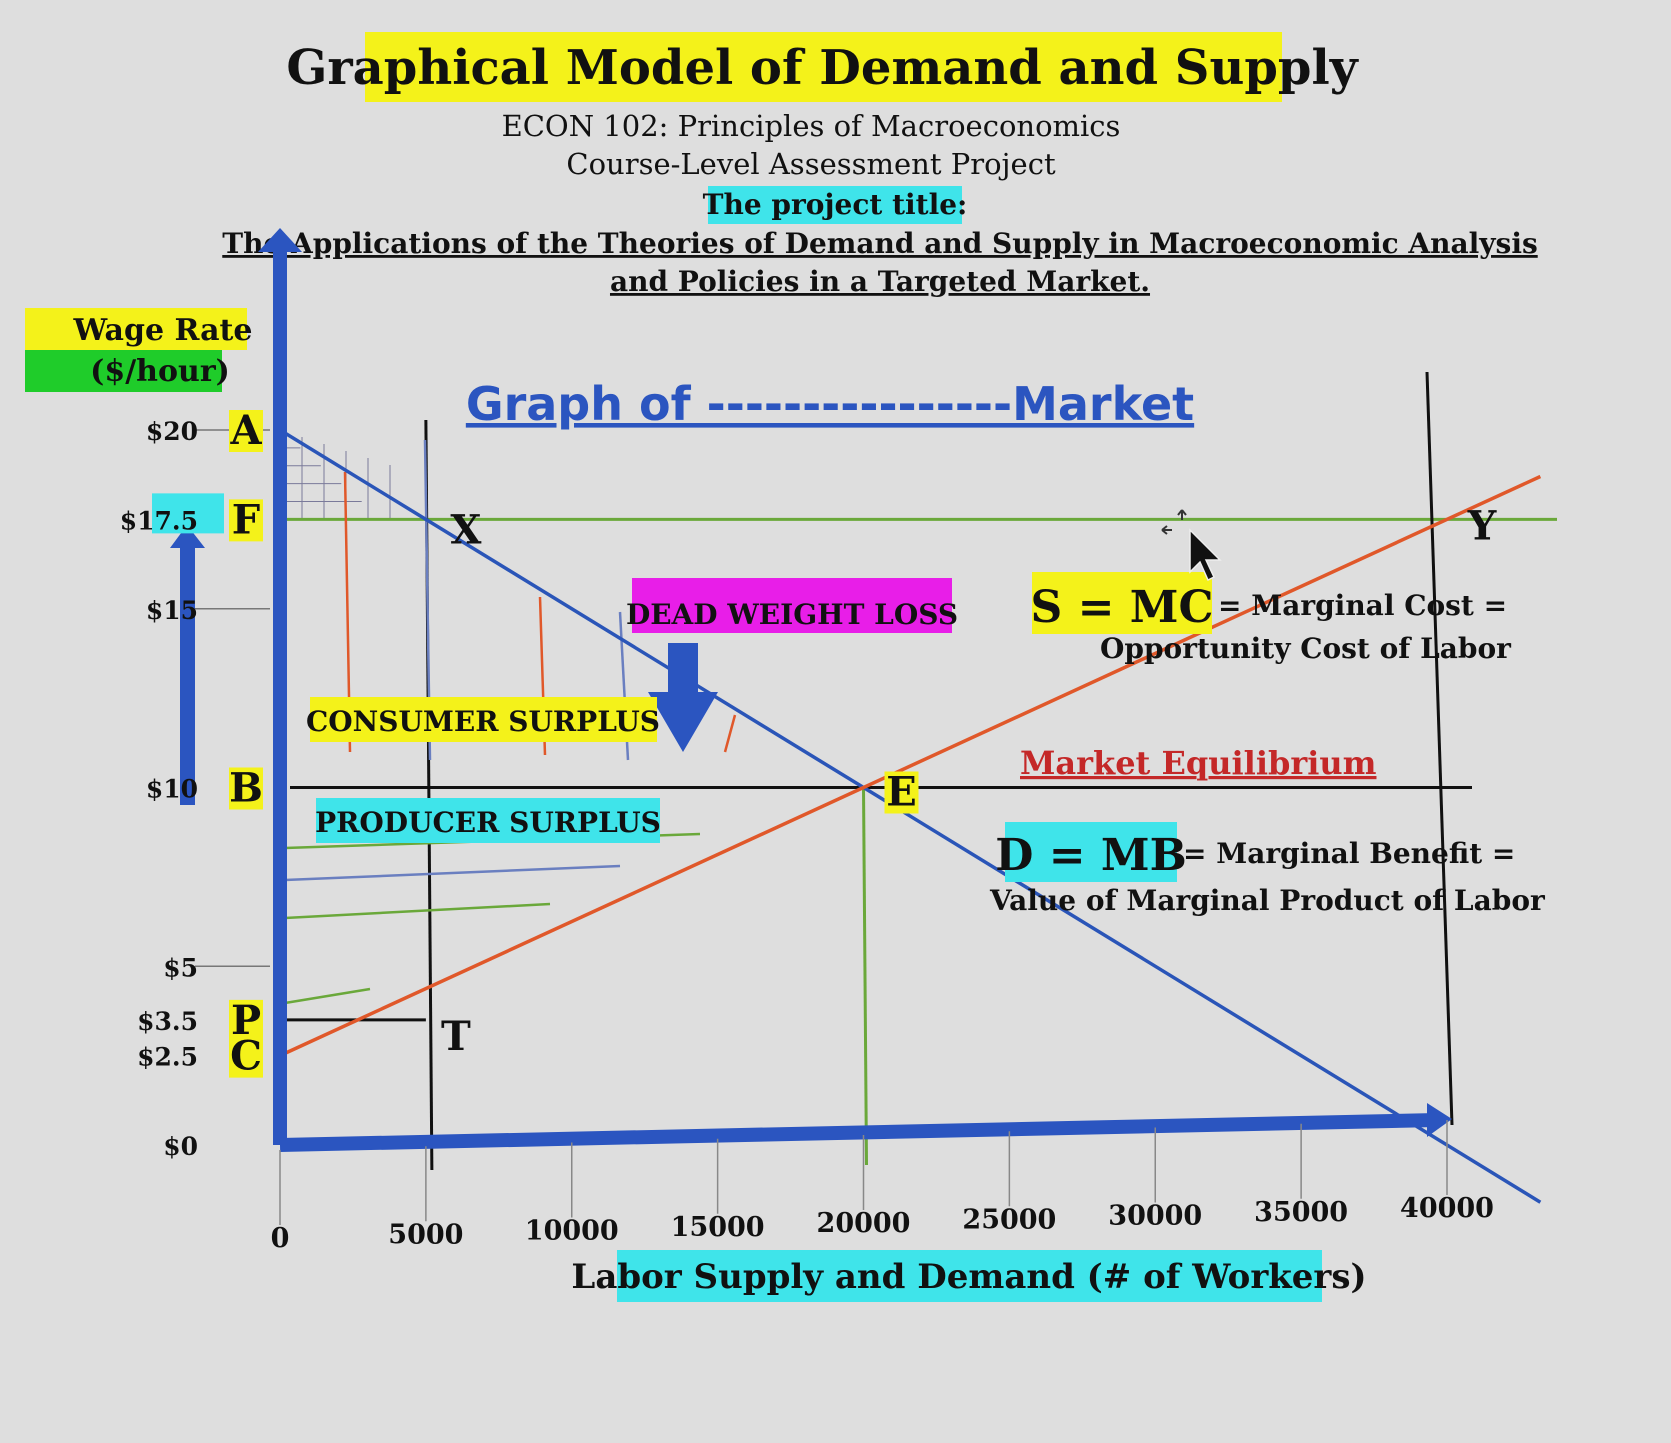  I want to click on demand-label-highlight, so click(1091, 852).